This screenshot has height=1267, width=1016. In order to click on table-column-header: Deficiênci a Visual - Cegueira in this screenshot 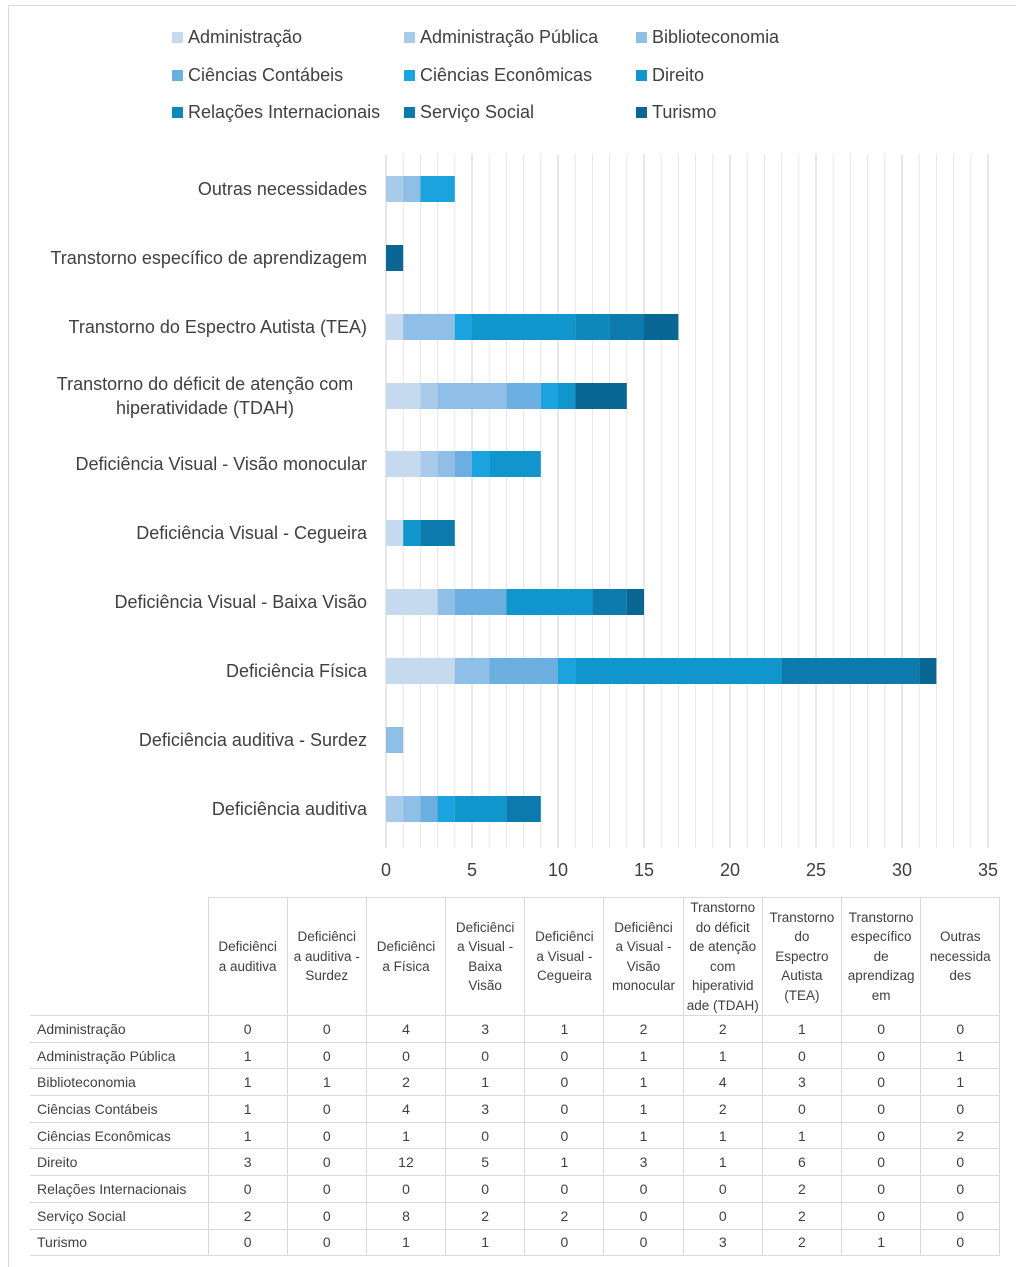, I will do `click(564, 956)`.